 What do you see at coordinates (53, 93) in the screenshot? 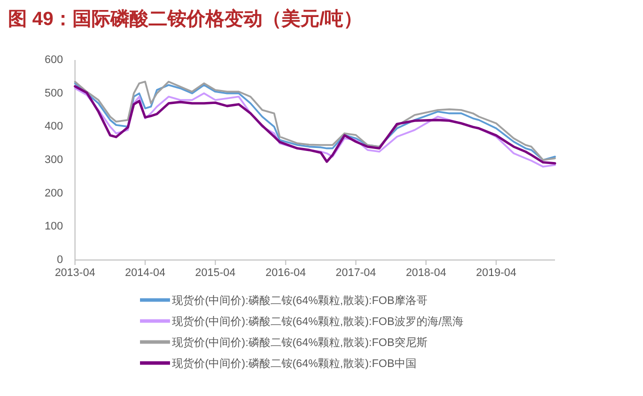
I see `ytick: 500` at bounding box center [53, 93].